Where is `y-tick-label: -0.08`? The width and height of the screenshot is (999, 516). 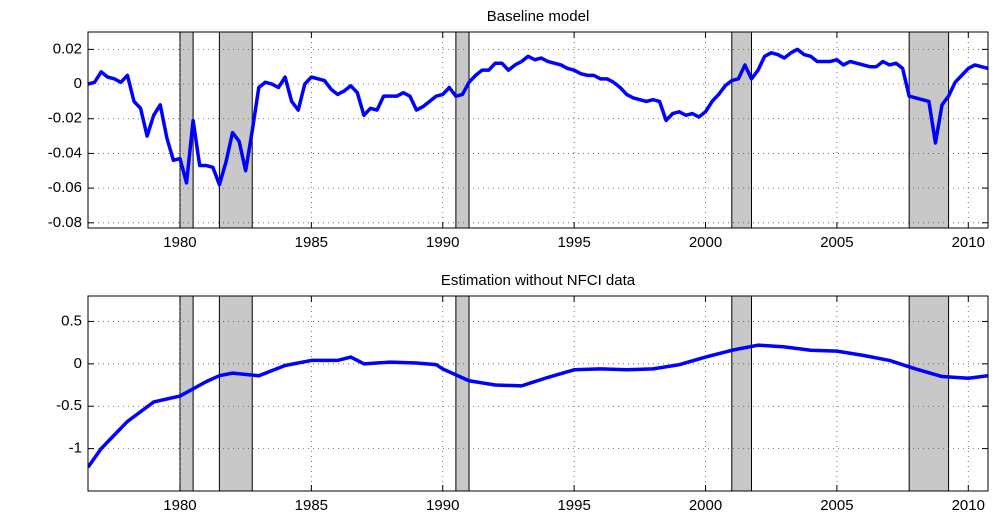 y-tick-label: -0.08 is located at coordinates (65, 222).